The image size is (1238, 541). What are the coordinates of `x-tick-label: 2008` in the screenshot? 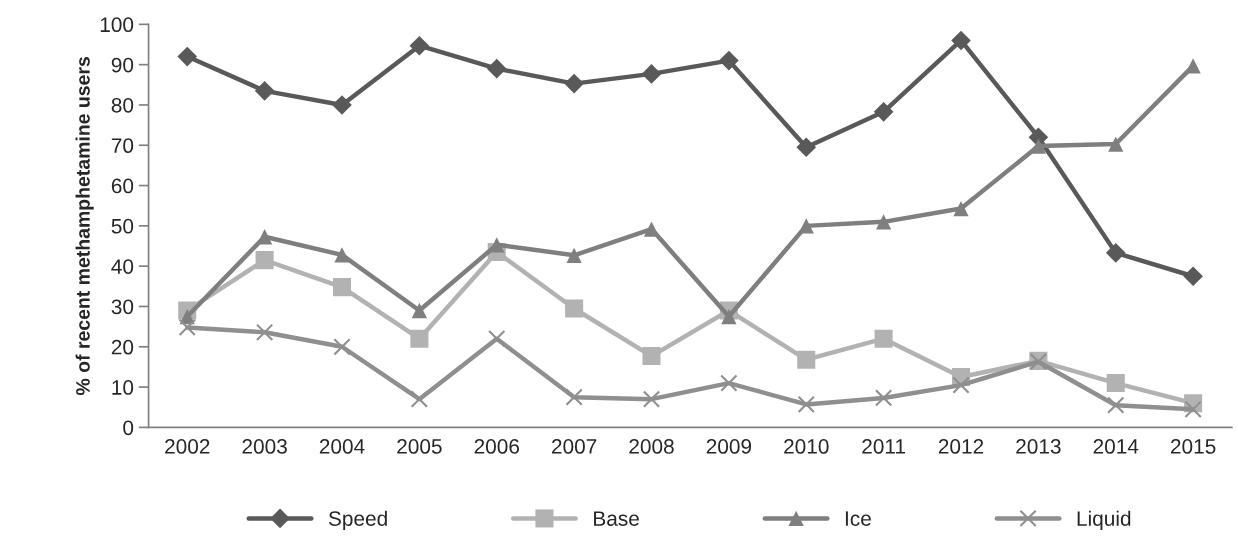 It's located at (651, 446).